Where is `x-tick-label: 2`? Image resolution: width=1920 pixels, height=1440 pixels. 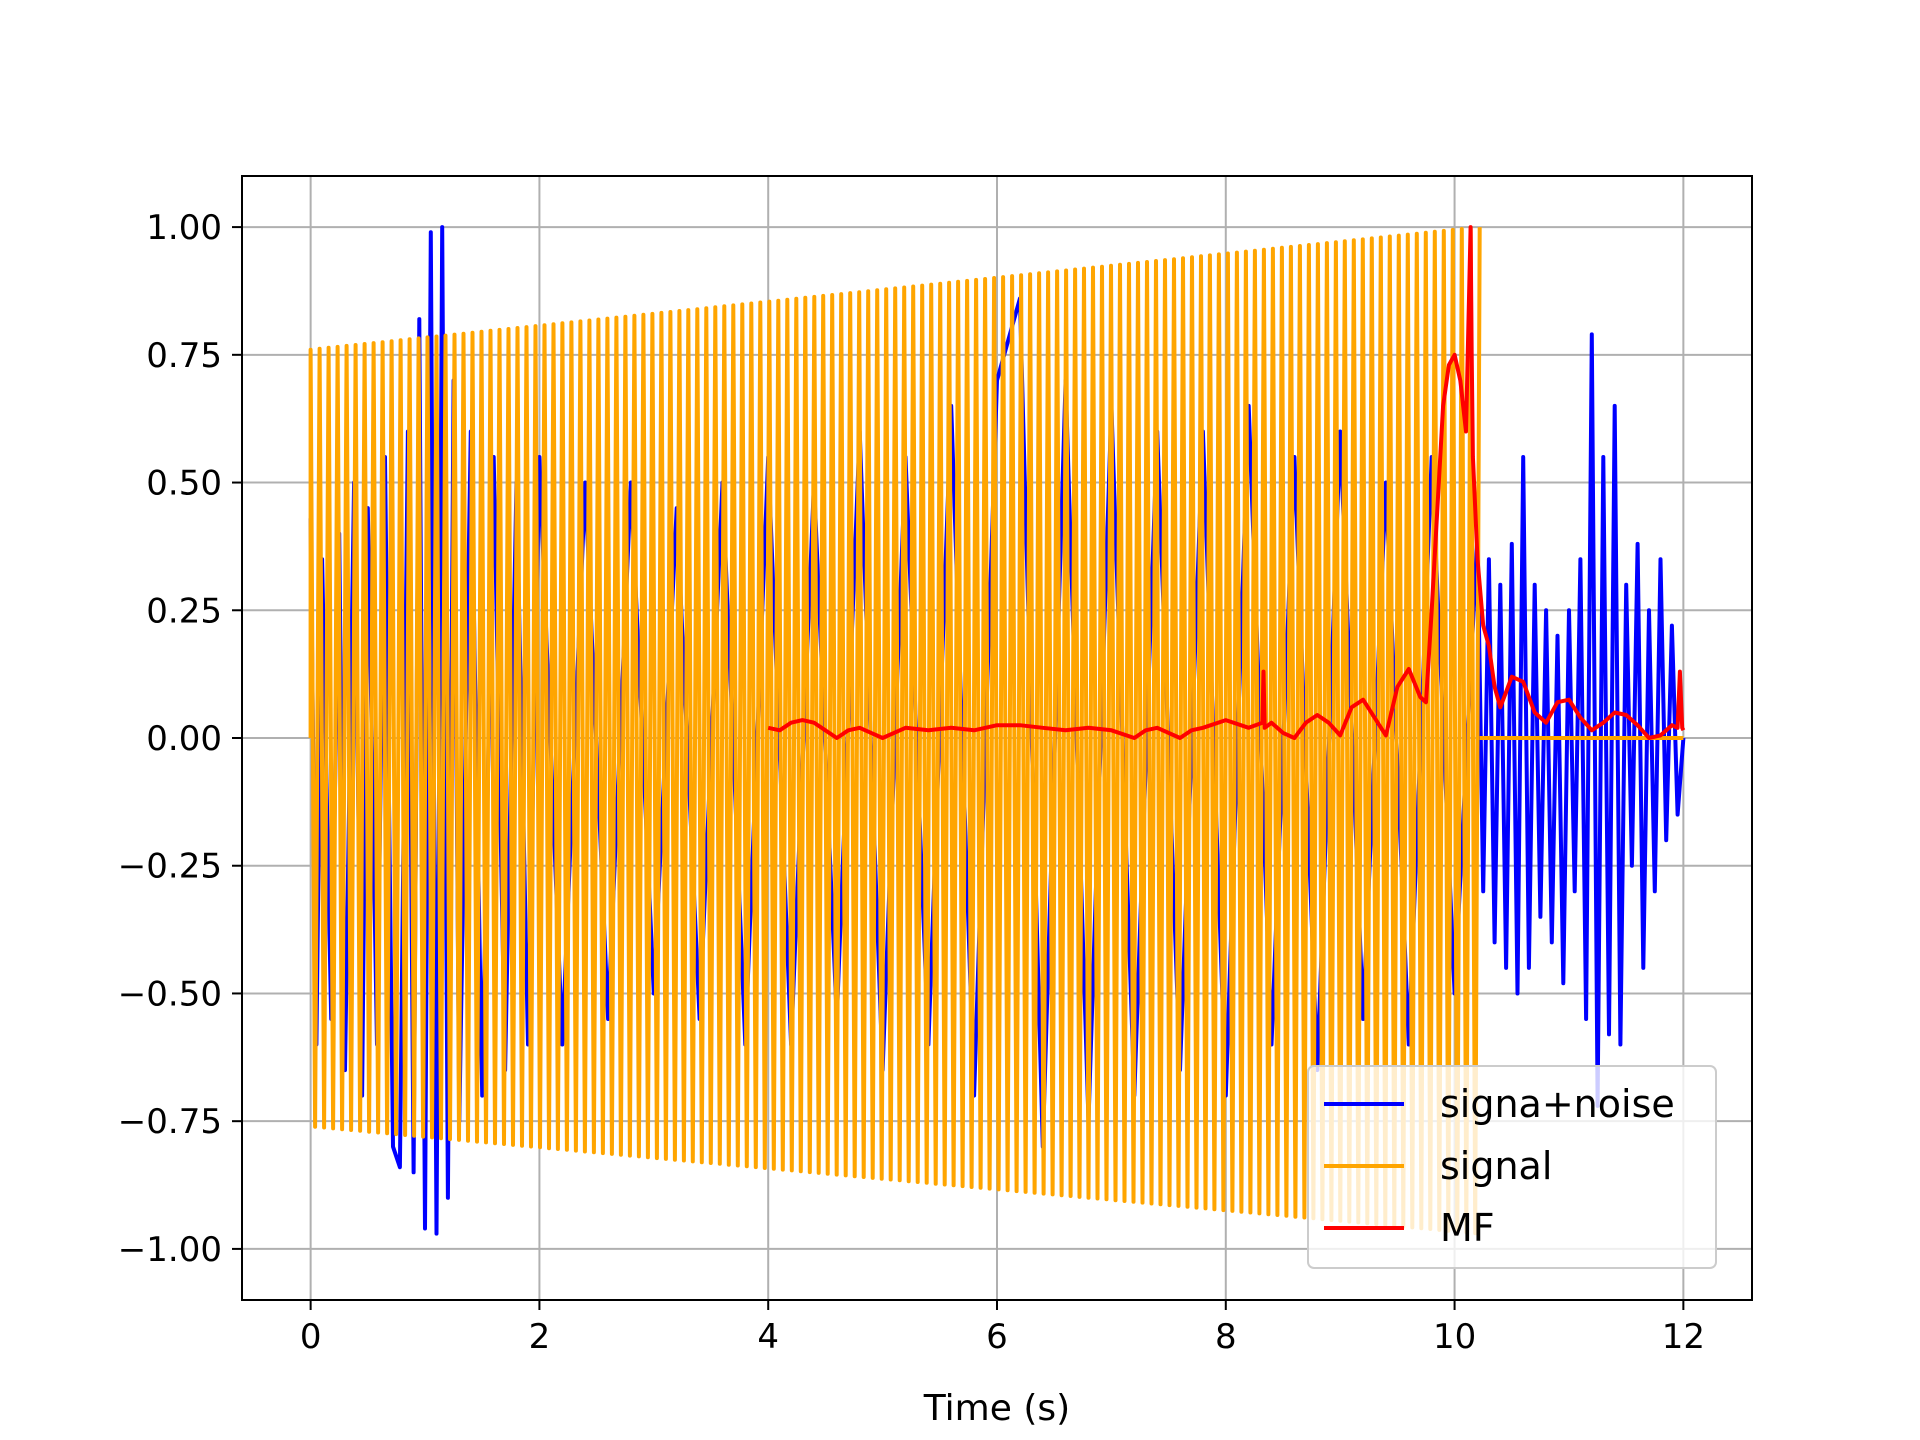
x-tick-label: 2 is located at coordinates (540, 1337).